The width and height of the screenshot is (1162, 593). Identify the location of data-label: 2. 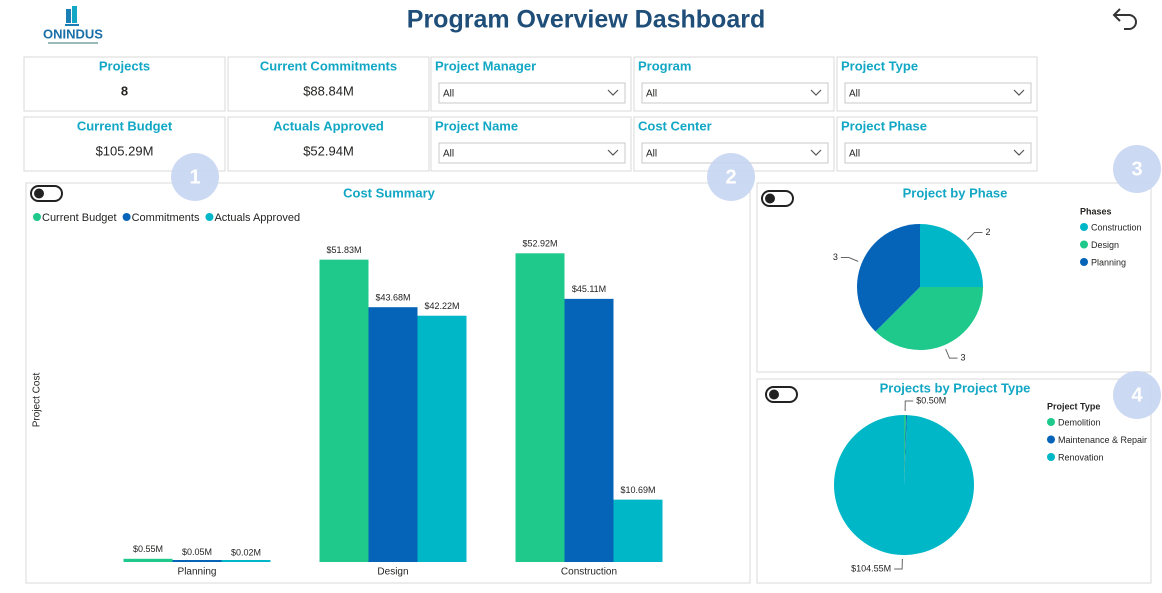
(987, 232).